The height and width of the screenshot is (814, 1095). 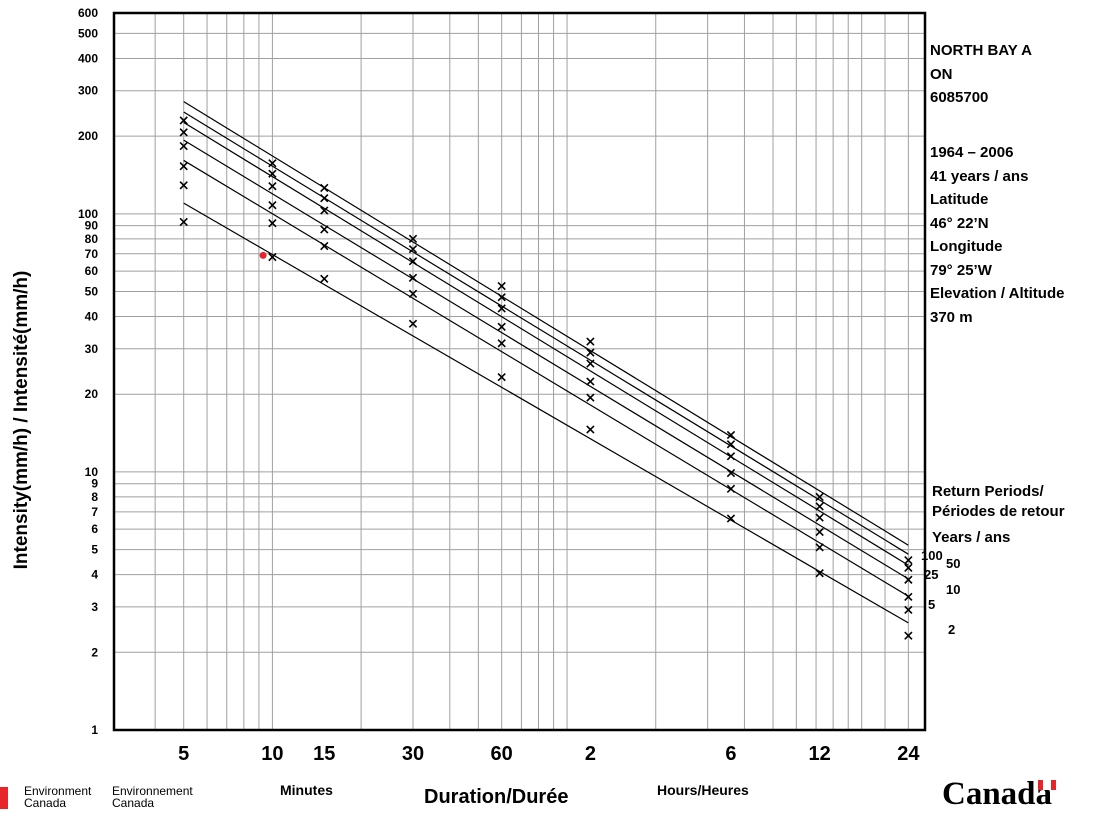 I want to click on return-period-label-10: 10, so click(x=953, y=589).